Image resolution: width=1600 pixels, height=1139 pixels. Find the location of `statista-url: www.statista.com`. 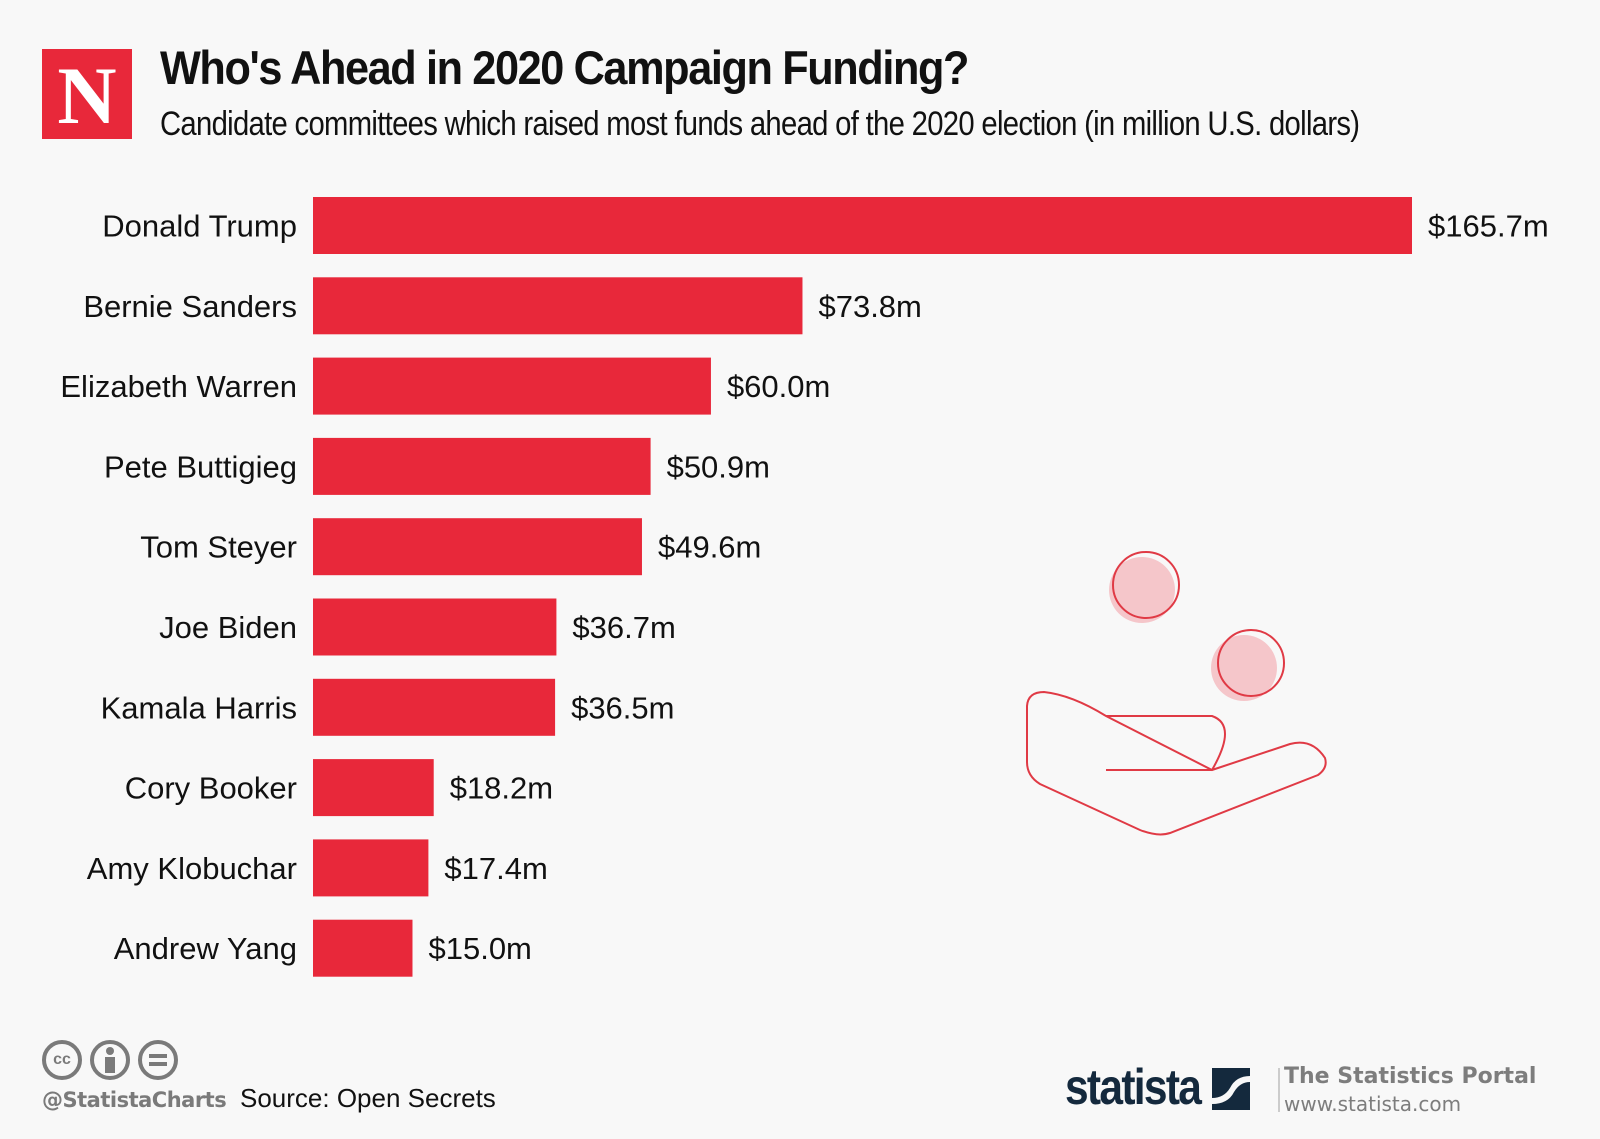

statista-url: www.statista.com is located at coordinates (1373, 1104).